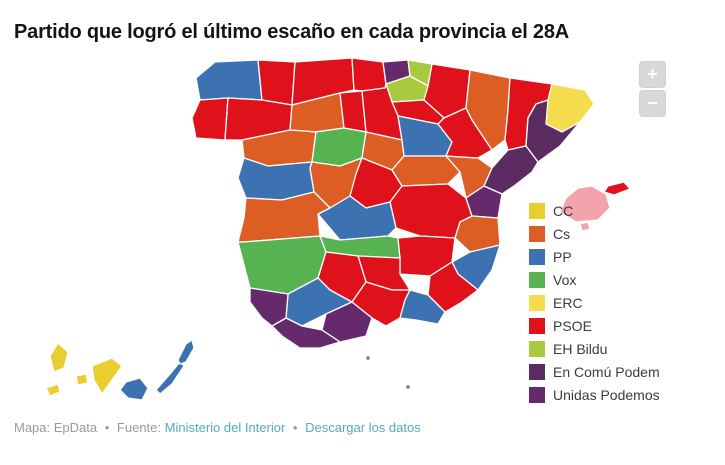 The width and height of the screenshot is (725, 465). What do you see at coordinates (284, 217) in the screenshot?
I see `province-caceres` at bounding box center [284, 217].